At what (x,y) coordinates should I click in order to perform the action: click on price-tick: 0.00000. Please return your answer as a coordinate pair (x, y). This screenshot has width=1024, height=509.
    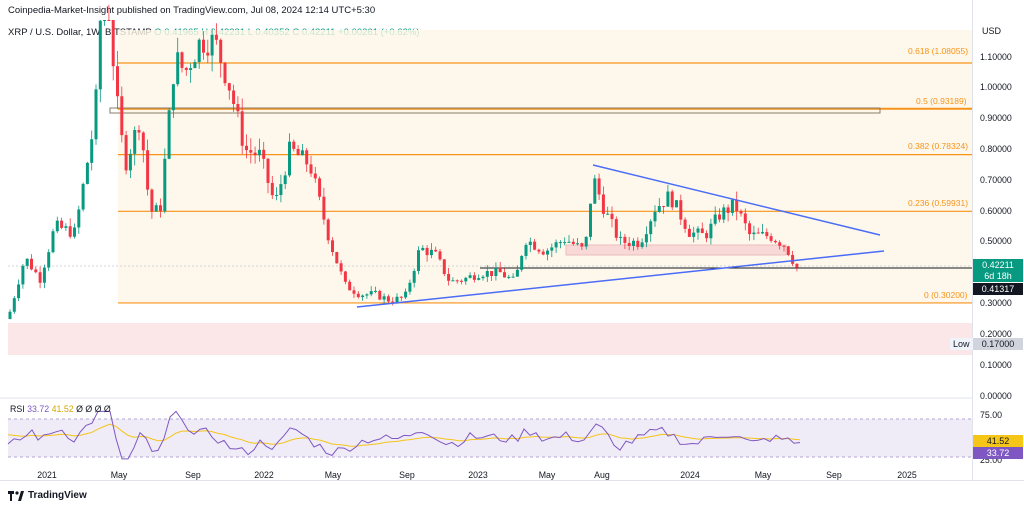
    Looking at the image, I should click on (996, 396).